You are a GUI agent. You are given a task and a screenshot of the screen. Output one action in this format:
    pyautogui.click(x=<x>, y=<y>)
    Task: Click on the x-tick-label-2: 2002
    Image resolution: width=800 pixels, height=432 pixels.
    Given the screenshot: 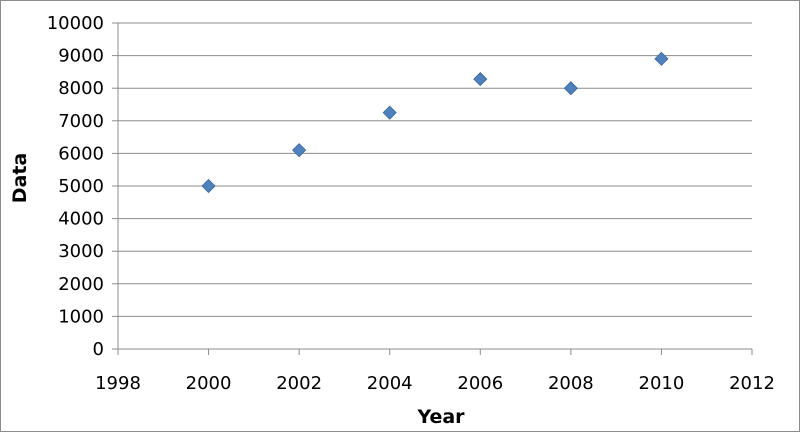 What is the action you would take?
    pyautogui.click(x=299, y=383)
    